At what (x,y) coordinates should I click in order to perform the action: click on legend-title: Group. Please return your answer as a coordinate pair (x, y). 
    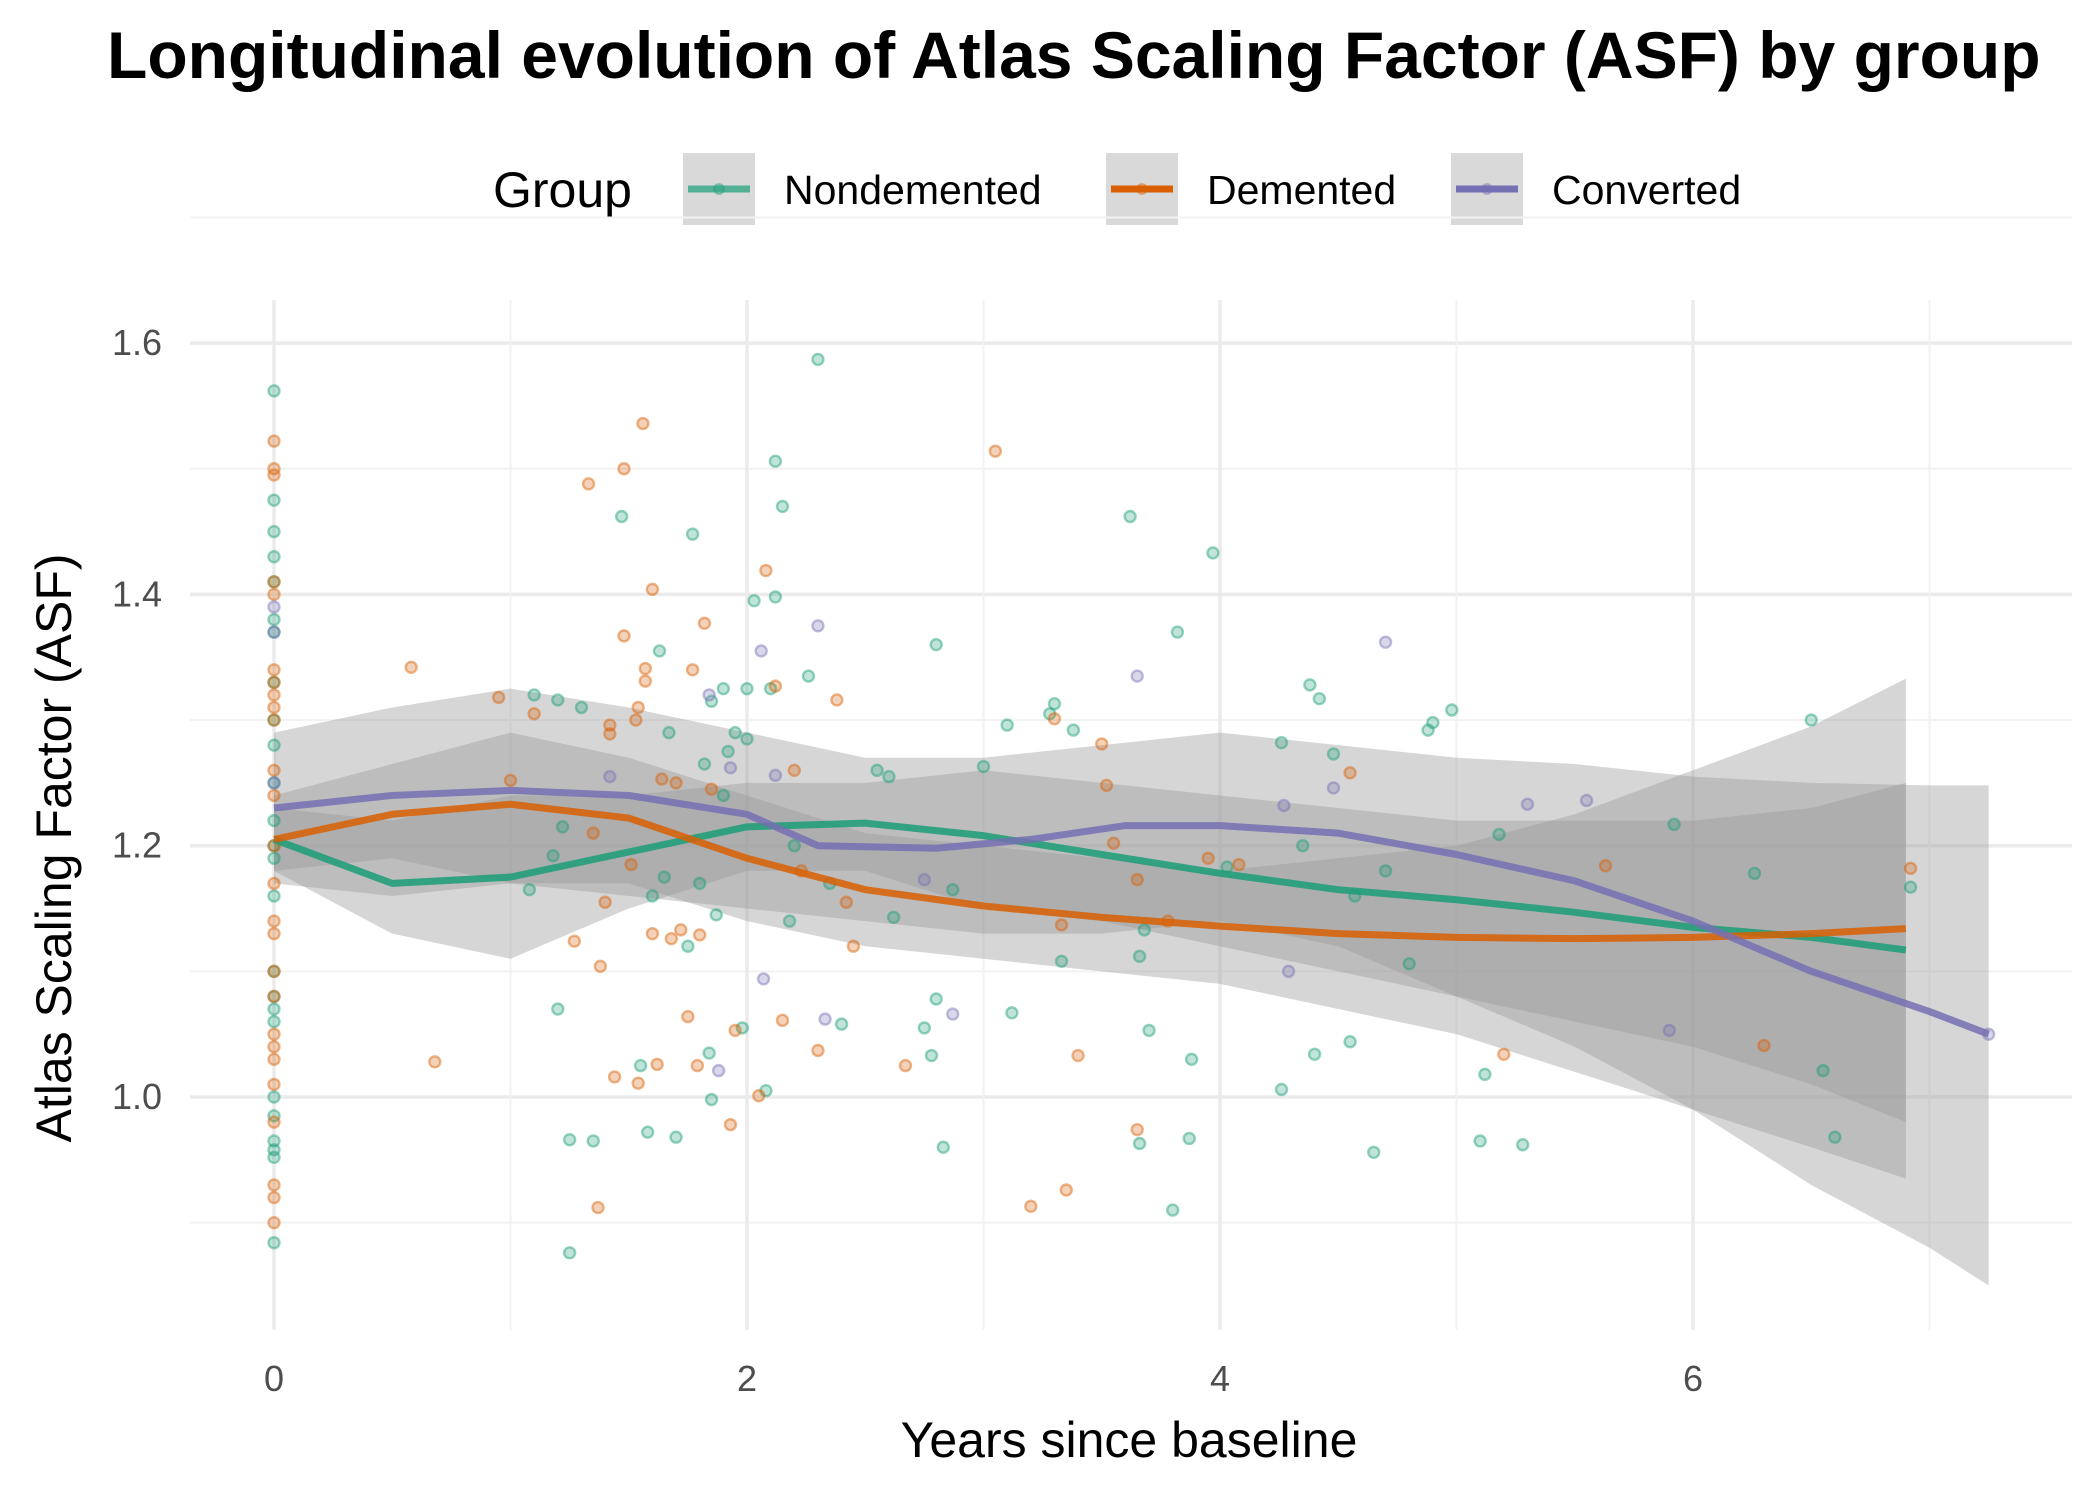
    Looking at the image, I should click on (562, 190).